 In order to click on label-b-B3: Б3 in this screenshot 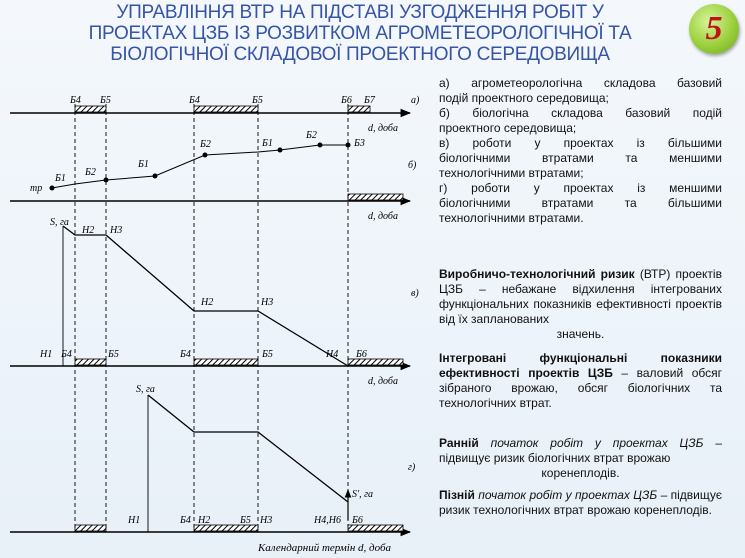, I will do `click(359, 143)`.